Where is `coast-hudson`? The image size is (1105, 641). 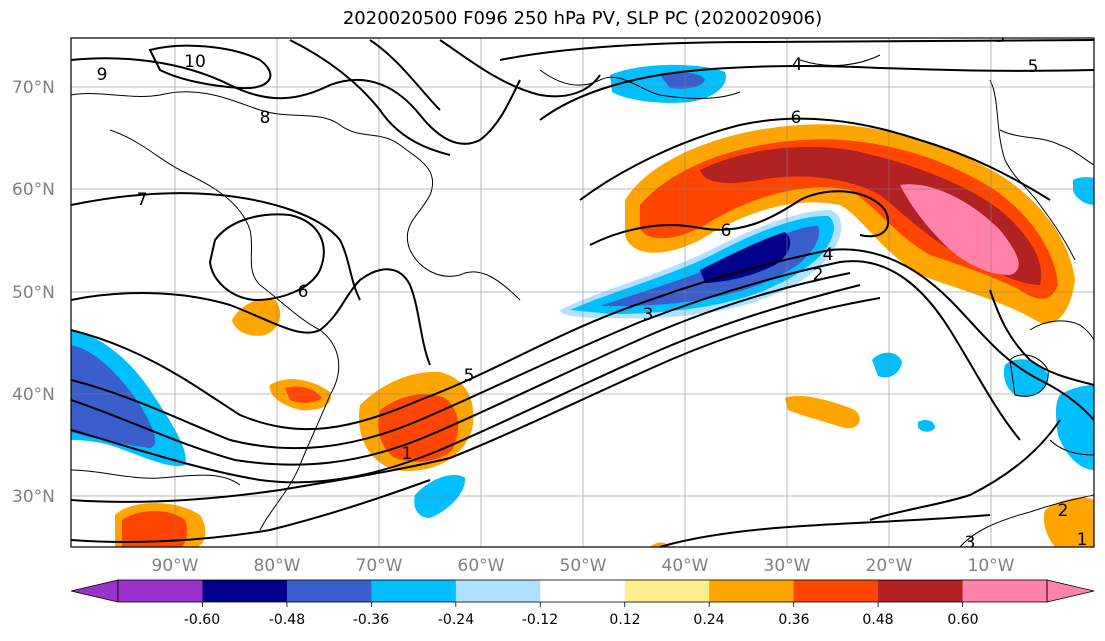 coast-hudson is located at coordinates (185, 207).